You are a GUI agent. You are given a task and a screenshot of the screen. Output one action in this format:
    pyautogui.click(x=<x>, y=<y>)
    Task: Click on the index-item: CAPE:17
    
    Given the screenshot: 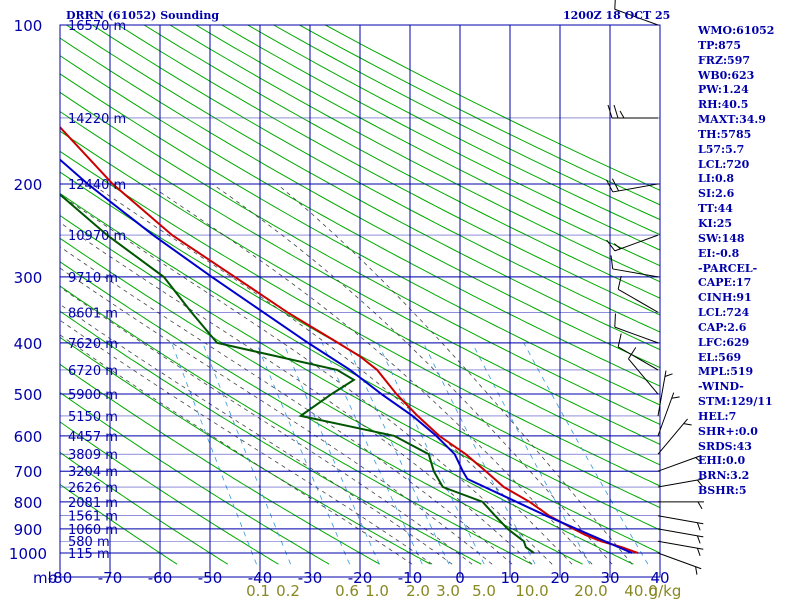 What is the action you would take?
    pyautogui.click(x=725, y=283)
    